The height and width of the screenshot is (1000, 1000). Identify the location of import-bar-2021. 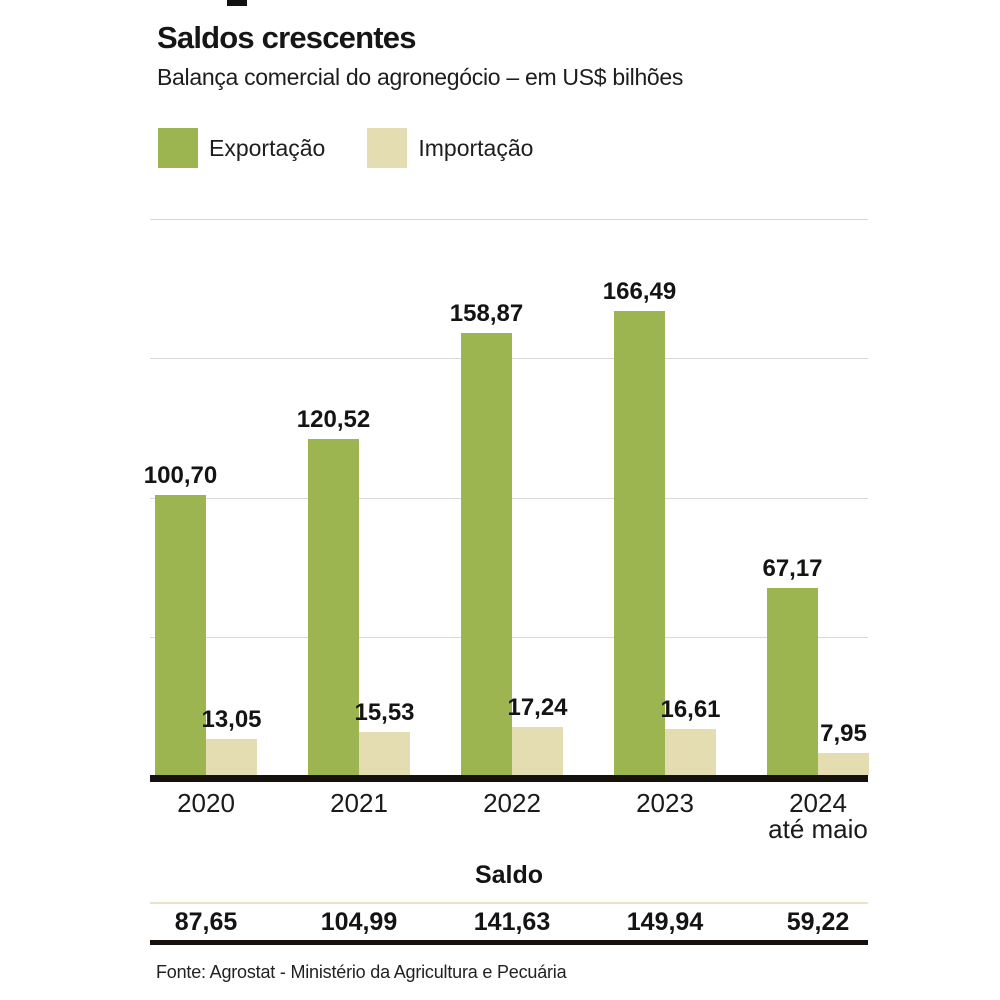
(384, 753).